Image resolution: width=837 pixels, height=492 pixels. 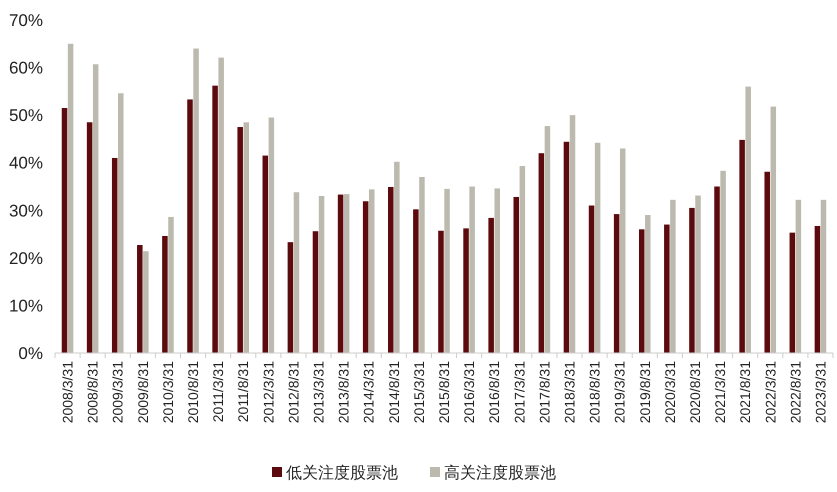 I want to click on x-tick-label: 2010/3/31, so click(x=168, y=392).